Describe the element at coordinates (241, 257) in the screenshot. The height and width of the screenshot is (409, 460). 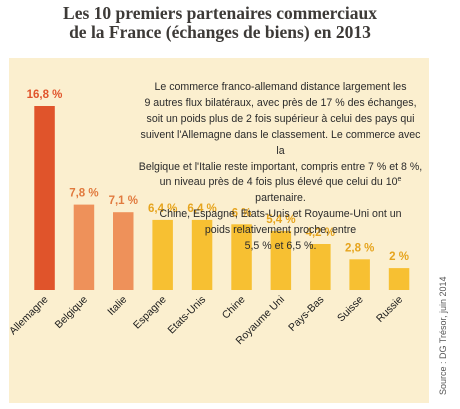
I see `bar-chine` at that location.